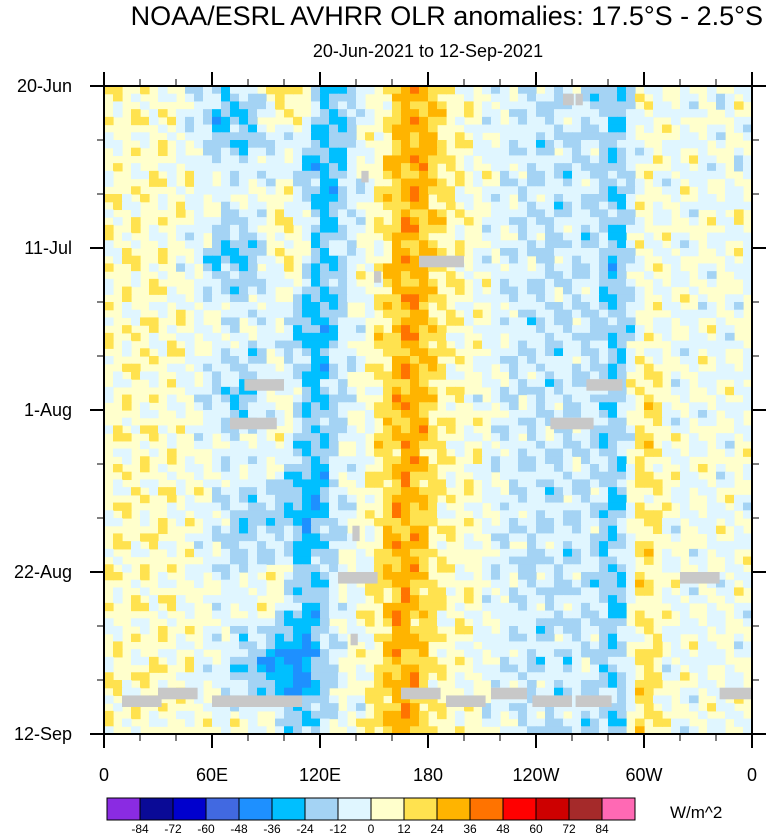 This screenshot has width=771, height=836. What do you see at coordinates (44, 86) in the screenshot?
I see `y-tick-label: 20-Jun` at bounding box center [44, 86].